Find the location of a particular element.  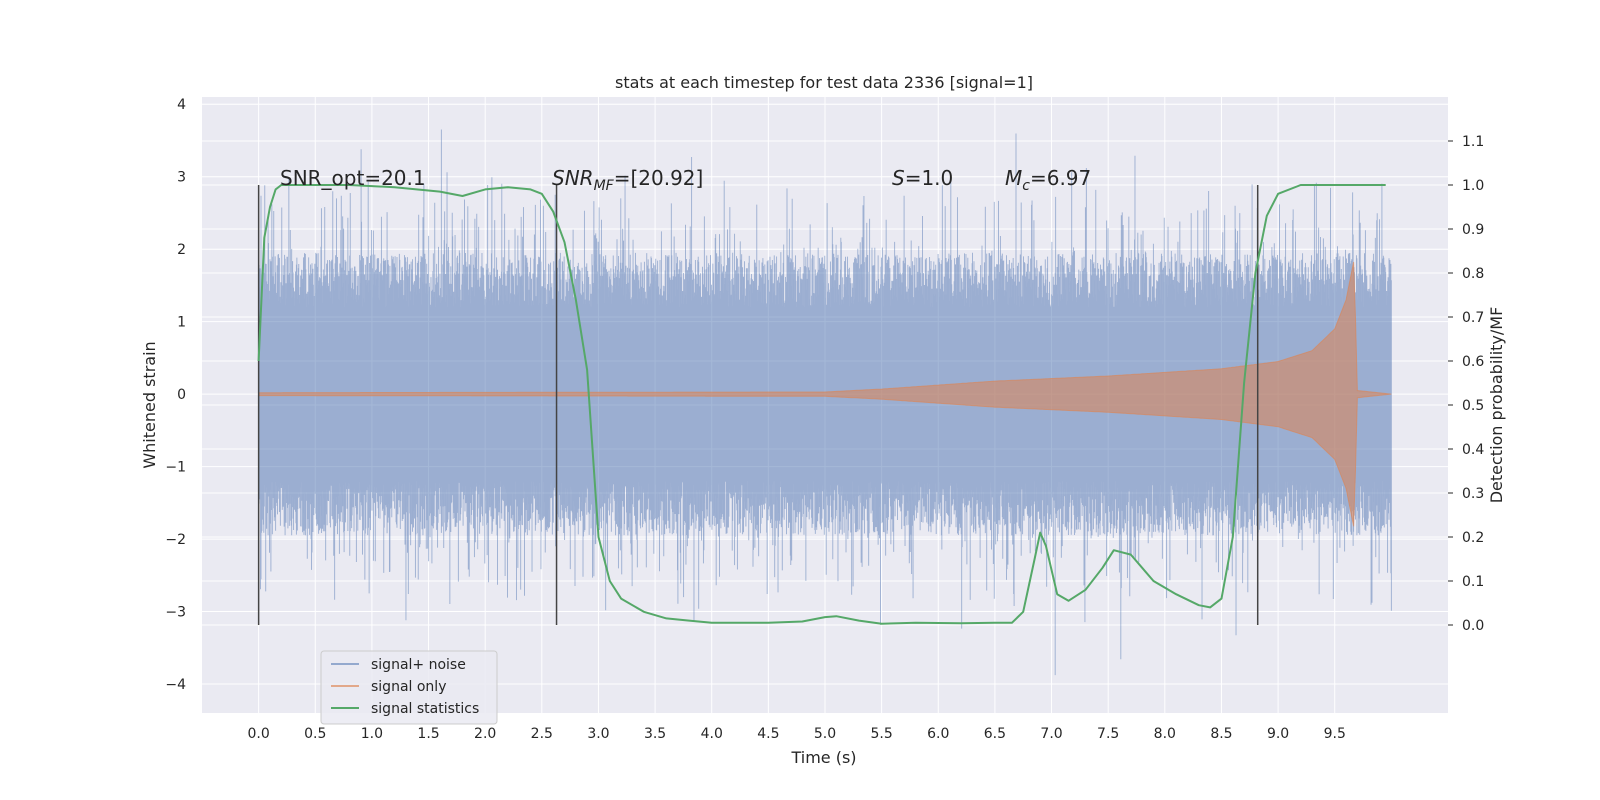

x-tick-label: 8.5 is located at coordinates (1221, 734).